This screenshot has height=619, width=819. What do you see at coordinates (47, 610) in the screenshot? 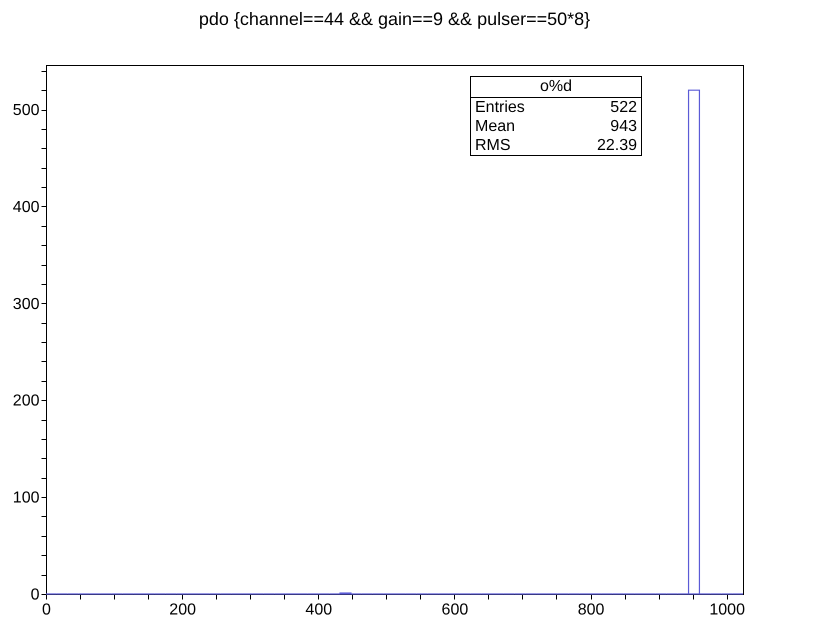
I see `x-tick-label: 0` at bounding box center [47, 610].